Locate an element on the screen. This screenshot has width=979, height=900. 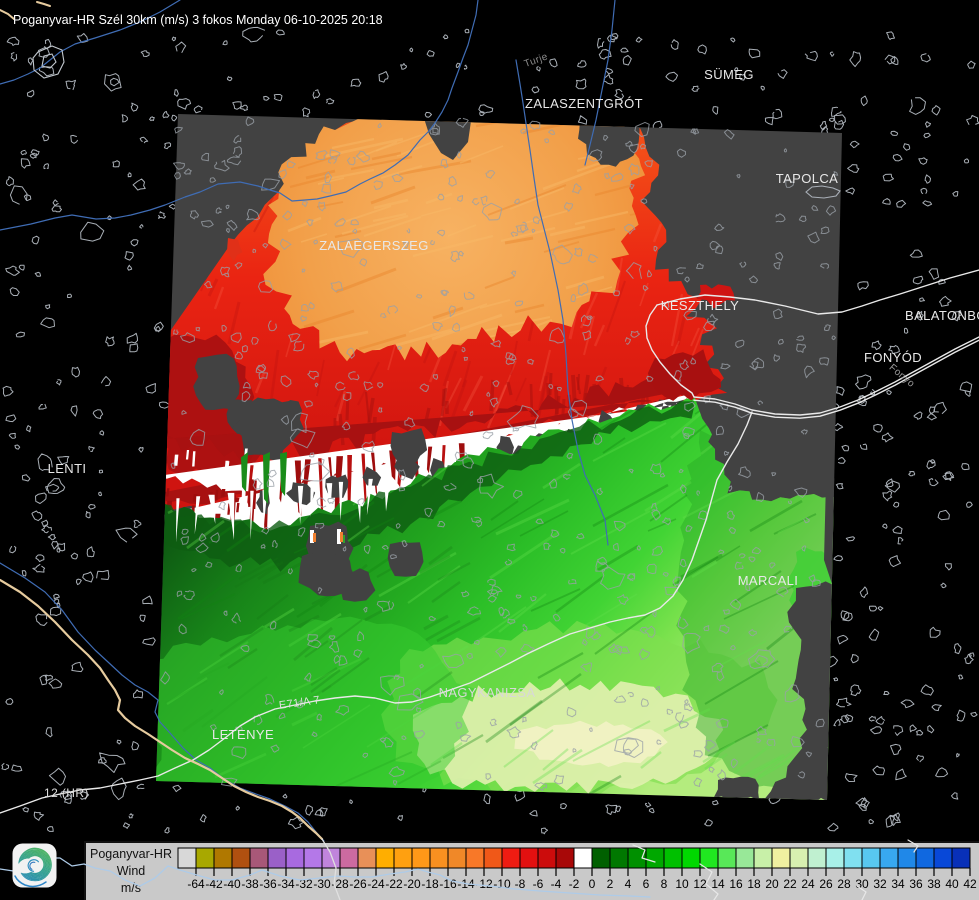
svg-text: 4 is located at coordinates (628, 884).